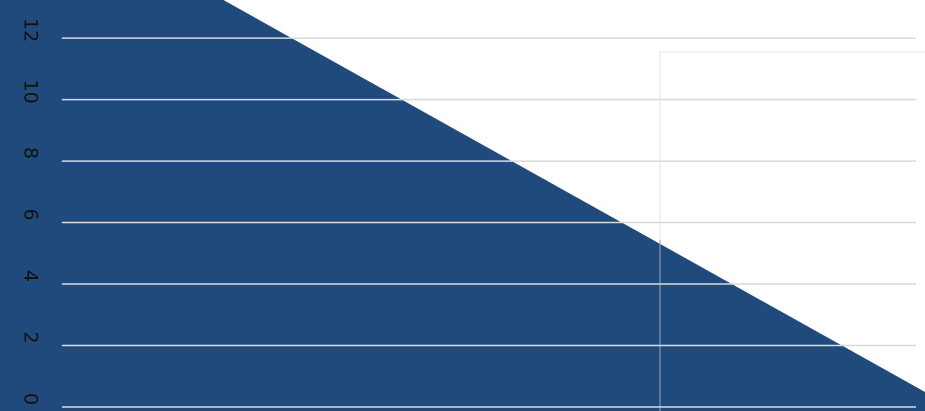  Describe the element at coordinates (31, 215) in the screenshot. I see `y-tick-label: 6` at that location.